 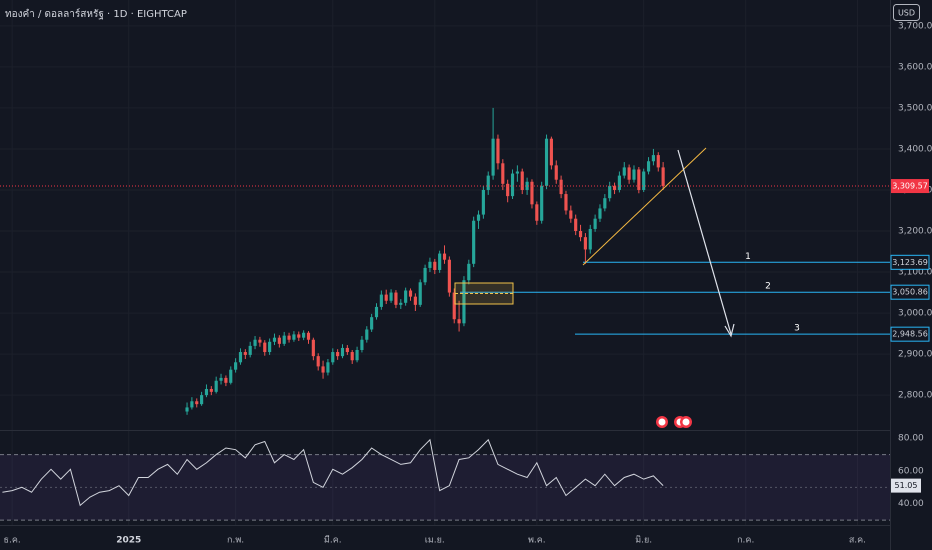 I want to click on level-tag-label: 2,948.56, so click(x=910, y=334).